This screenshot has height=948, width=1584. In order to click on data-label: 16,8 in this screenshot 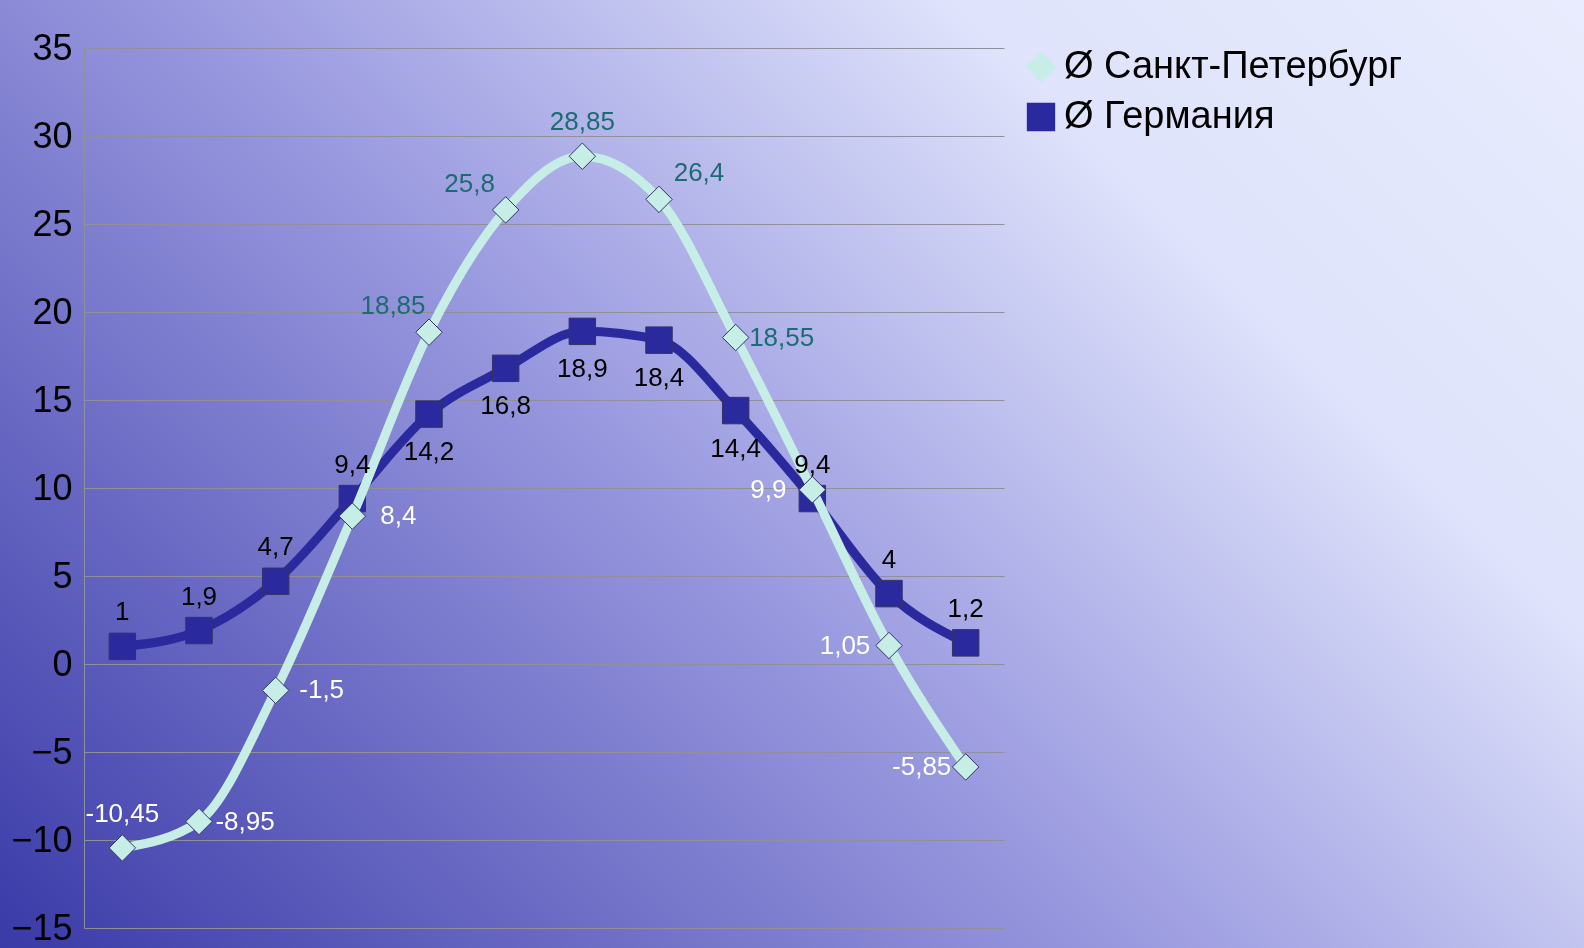, I will do `click(505, 405)`.